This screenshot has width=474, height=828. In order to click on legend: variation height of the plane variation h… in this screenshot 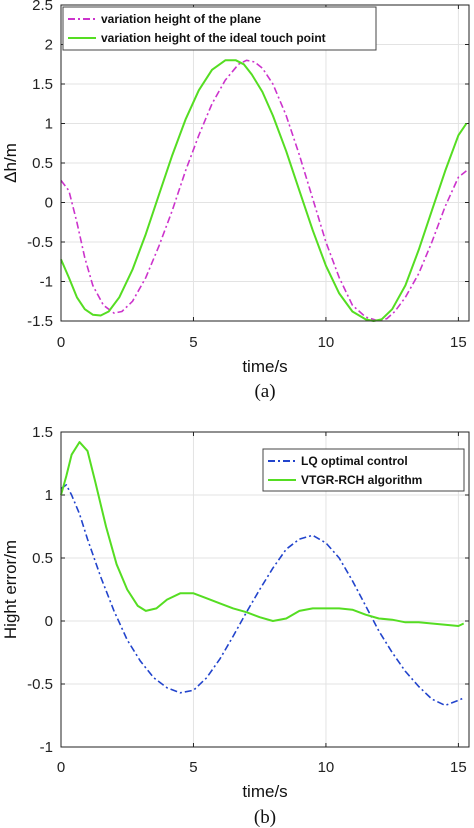, I will do `click(219, 28)`.